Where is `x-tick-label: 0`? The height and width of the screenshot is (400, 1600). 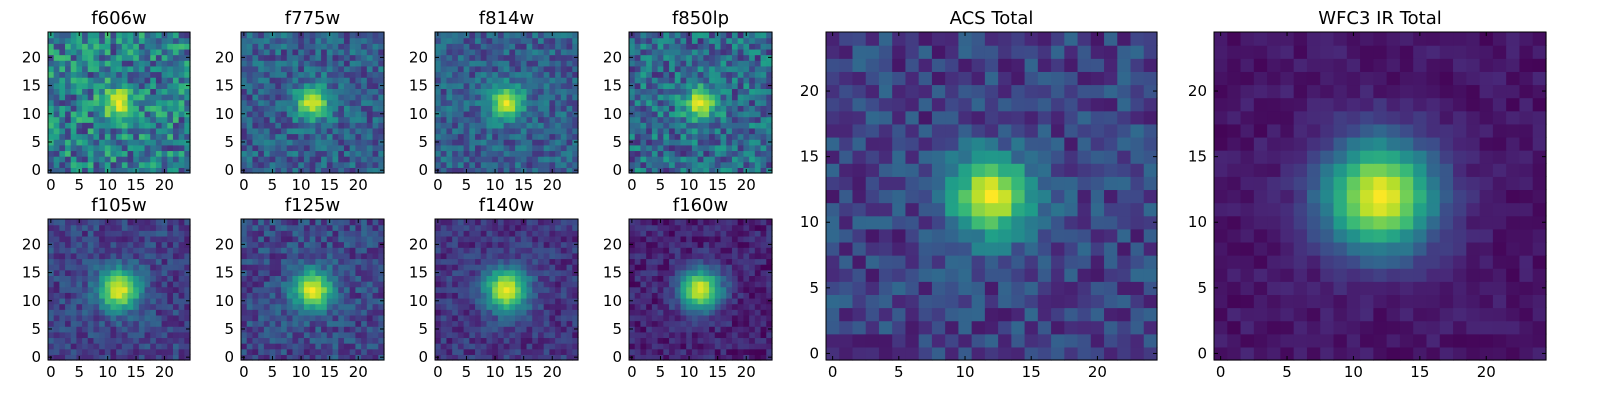
x-tick-label: 0 is located at coordinates (438, 185).